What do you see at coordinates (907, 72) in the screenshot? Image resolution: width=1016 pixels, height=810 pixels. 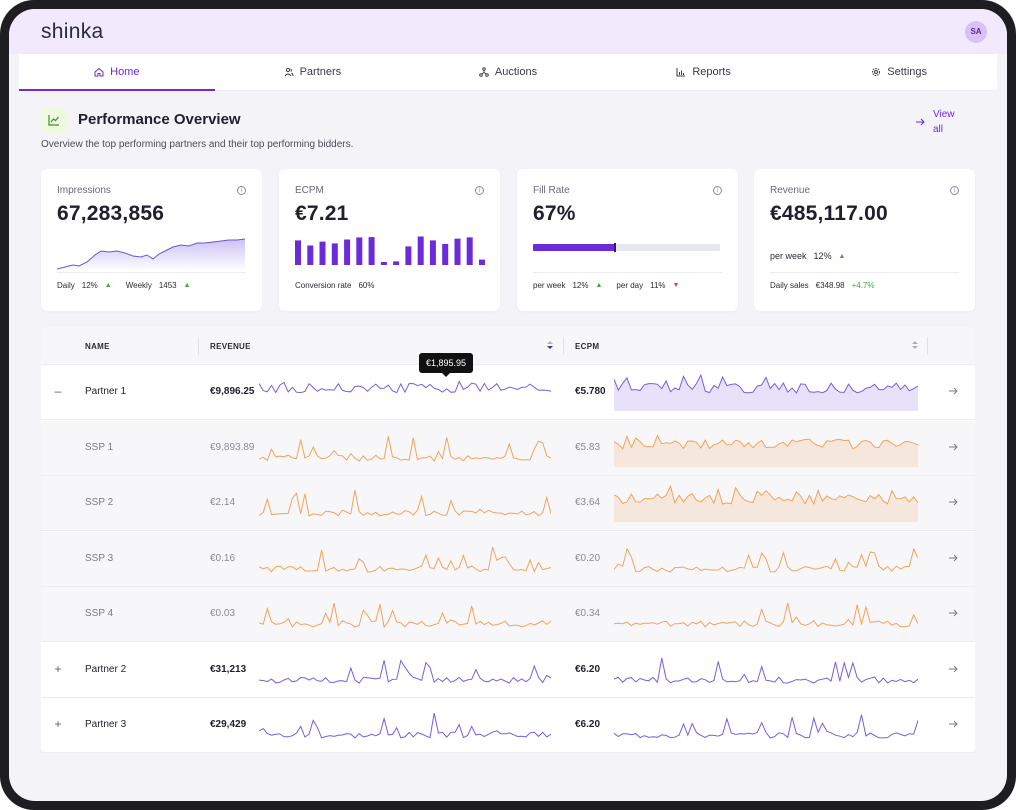 I see `tab-settings-label: Settings` at bounding box center [907, 72].